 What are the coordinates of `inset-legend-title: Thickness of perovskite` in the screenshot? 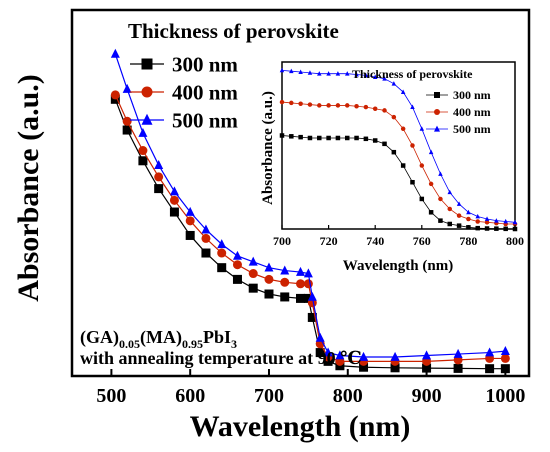 It's located at (412, 74).